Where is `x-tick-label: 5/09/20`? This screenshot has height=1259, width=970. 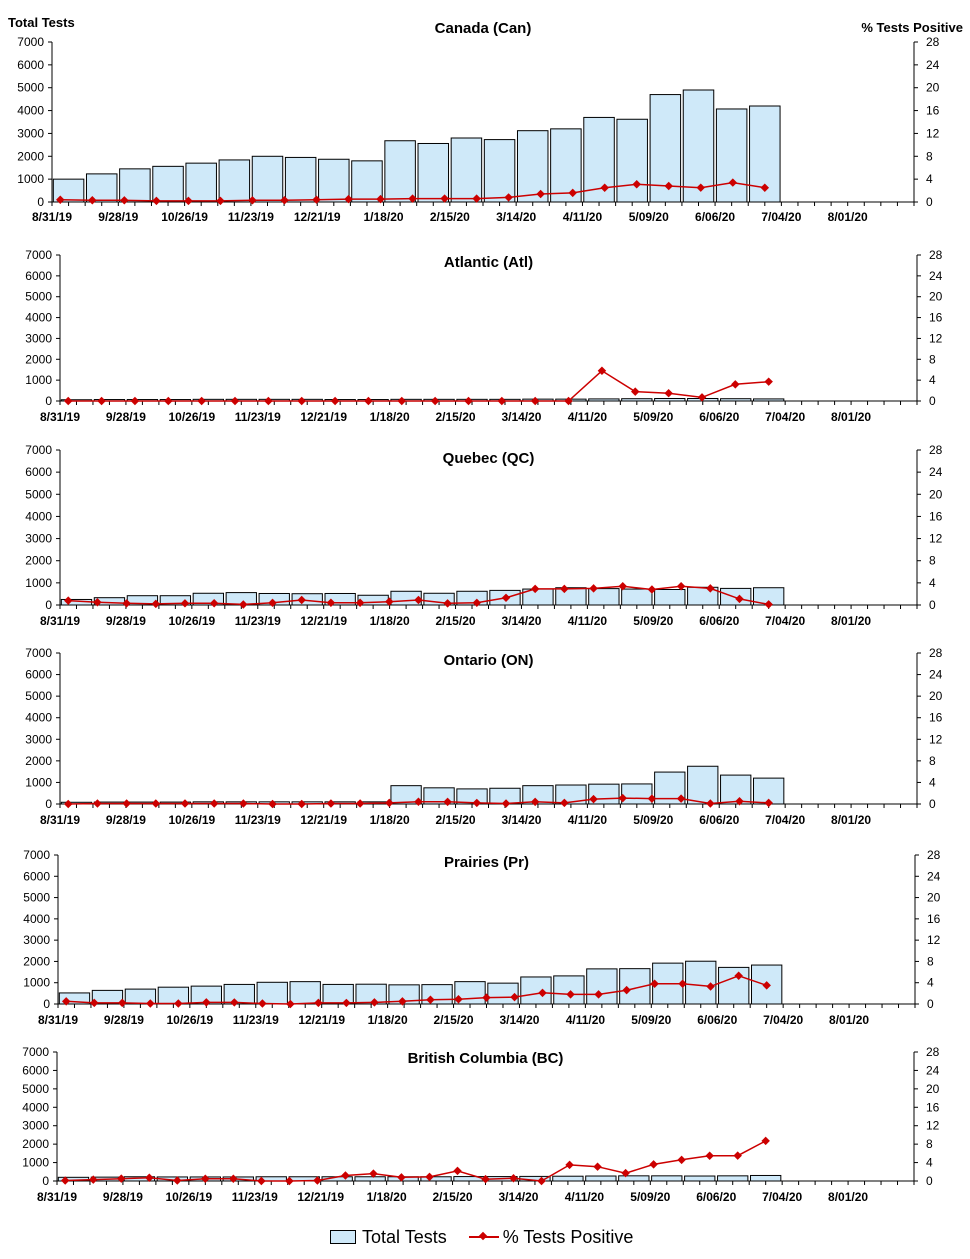
x-tick-label: 5/09/20 is located at coordinates (653, 621).